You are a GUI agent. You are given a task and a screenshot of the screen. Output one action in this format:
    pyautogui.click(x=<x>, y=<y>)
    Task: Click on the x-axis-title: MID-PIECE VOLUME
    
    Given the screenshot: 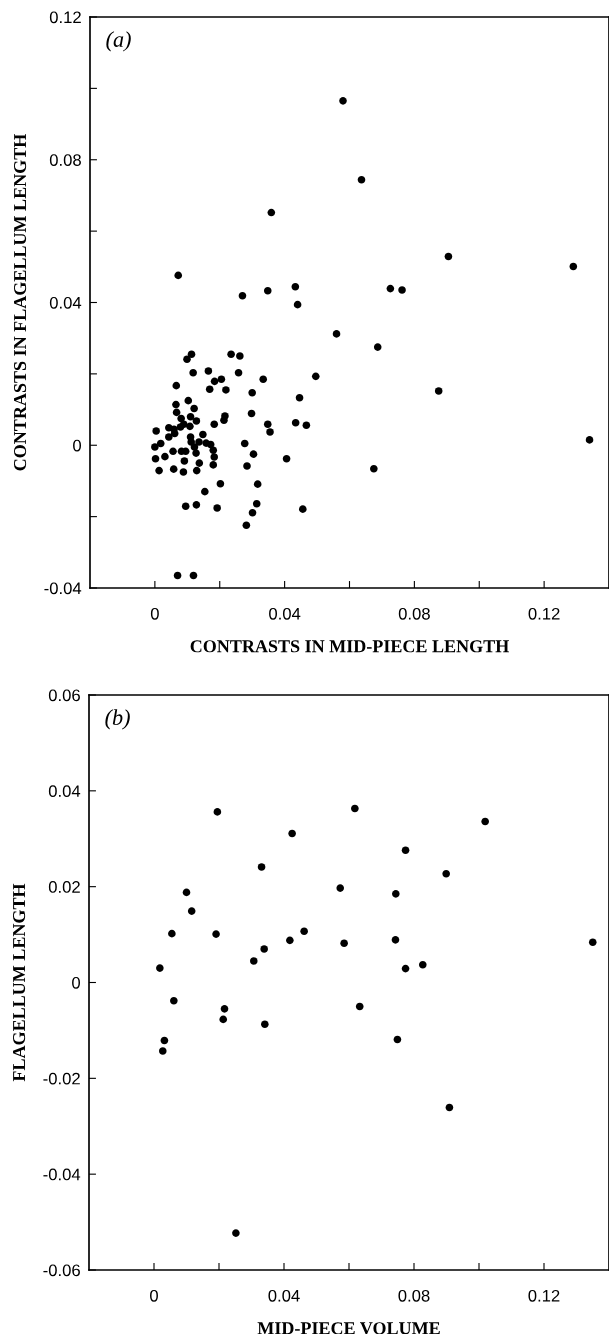 What is the action you would take?
    pyautogui.click(x=348, y=1328)
    